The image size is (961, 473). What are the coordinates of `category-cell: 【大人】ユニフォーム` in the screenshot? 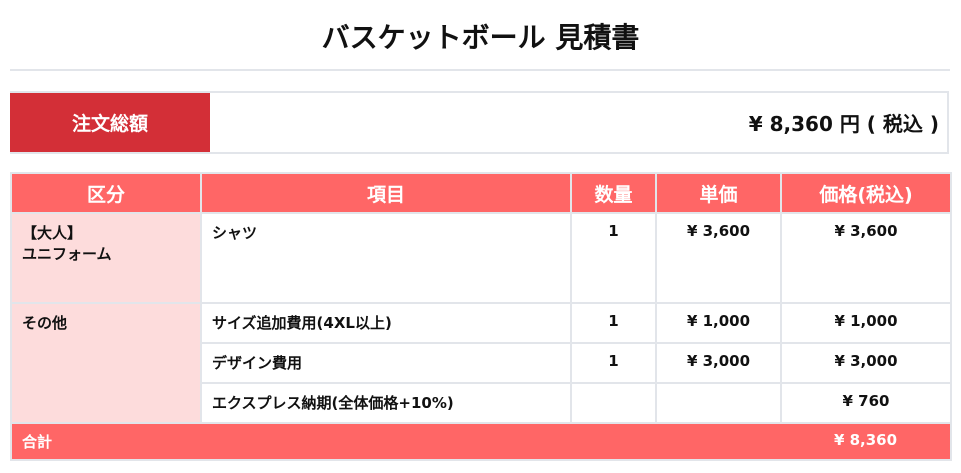 It's located at (106, 258).